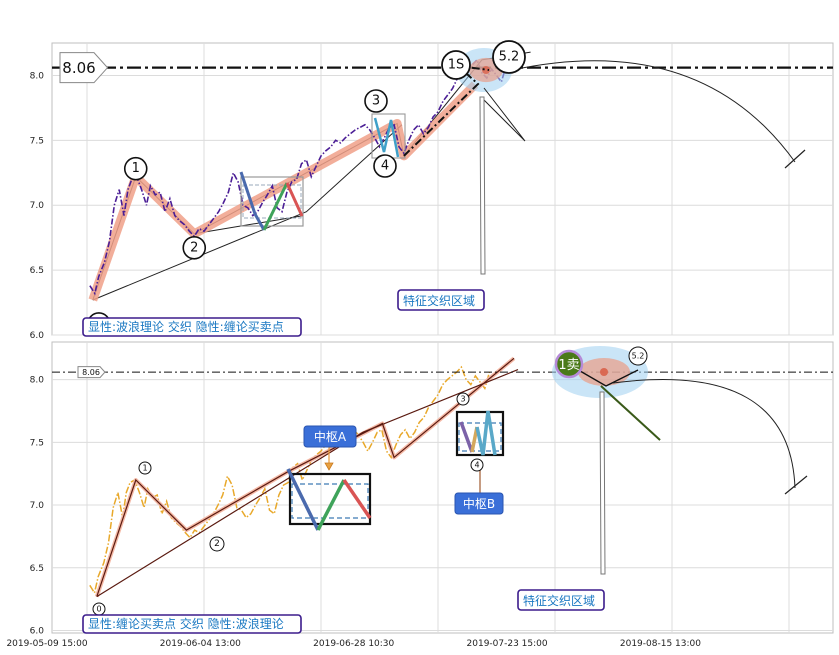  I want to click on center-b-badge, so click(479, 503).